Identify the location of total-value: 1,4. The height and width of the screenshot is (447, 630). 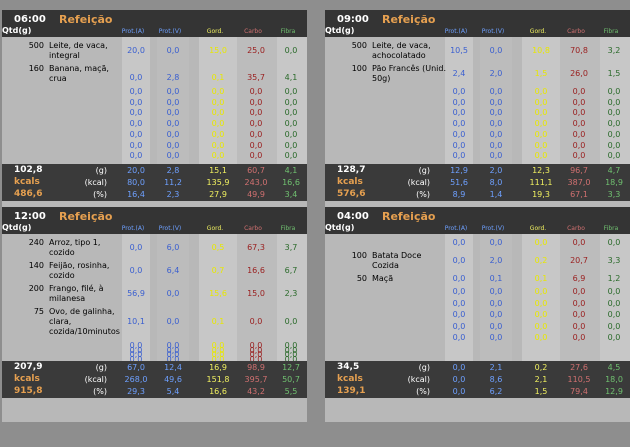
(496, 194).